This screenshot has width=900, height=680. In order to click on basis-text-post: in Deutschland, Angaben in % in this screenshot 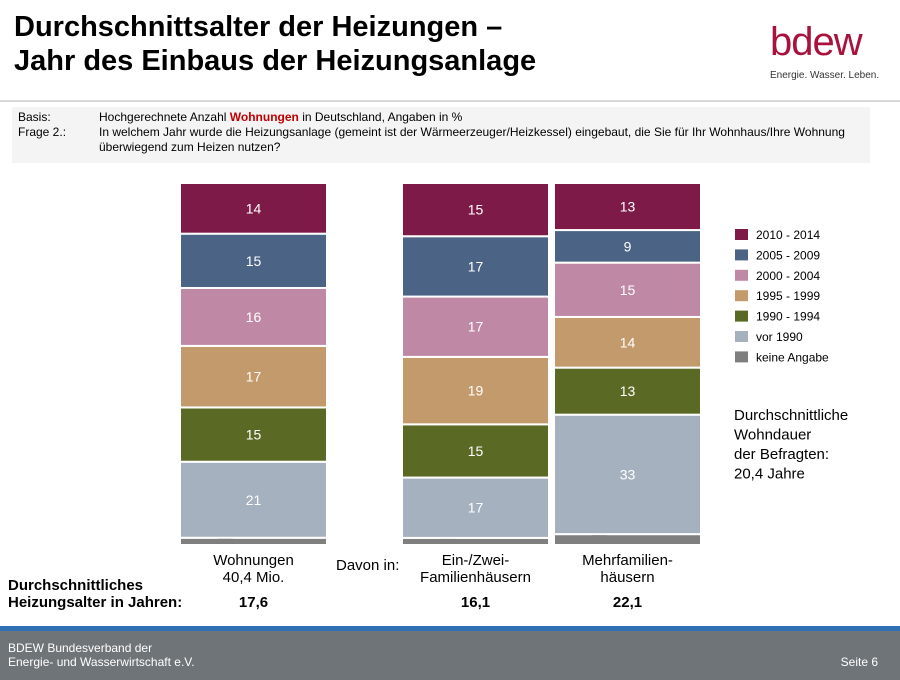, I will do `click(380, 117)`.